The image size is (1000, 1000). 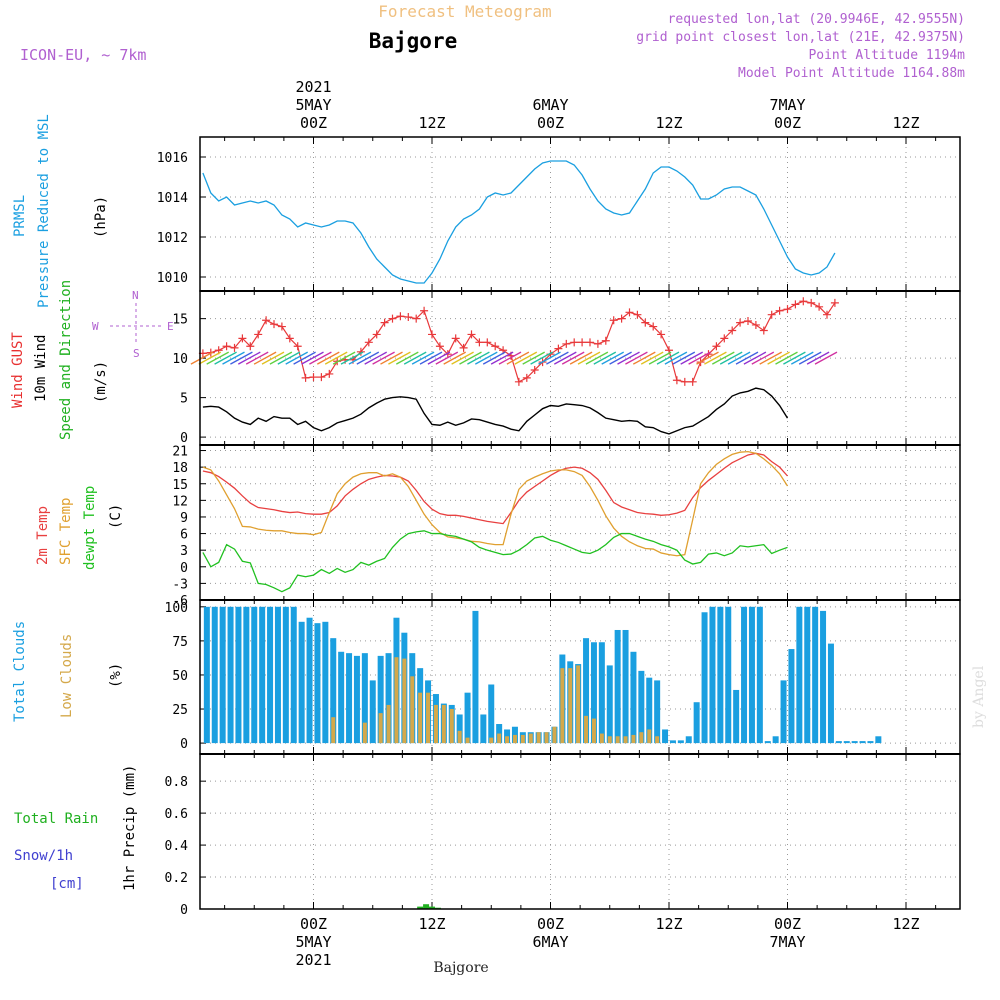 What do you see at coordinates (172, 238) in the screenshot?
I see `y-tick-label: 1012` at bounding box center [172, 238].